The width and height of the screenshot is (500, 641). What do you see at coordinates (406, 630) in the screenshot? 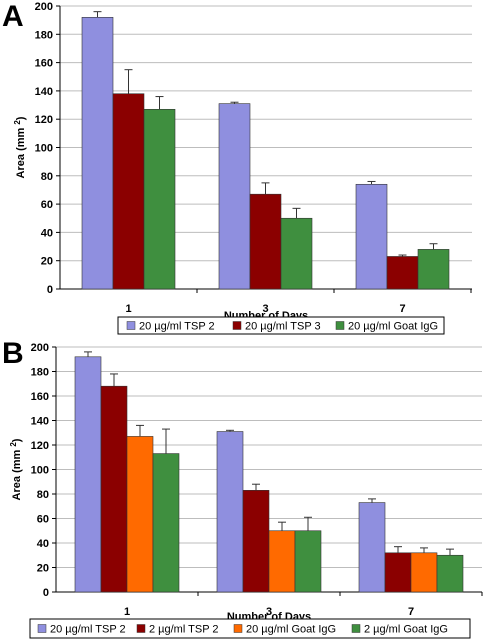
I see `legend-label: 2 µg/ml Goat IgG` at bounding box center [406, 630].